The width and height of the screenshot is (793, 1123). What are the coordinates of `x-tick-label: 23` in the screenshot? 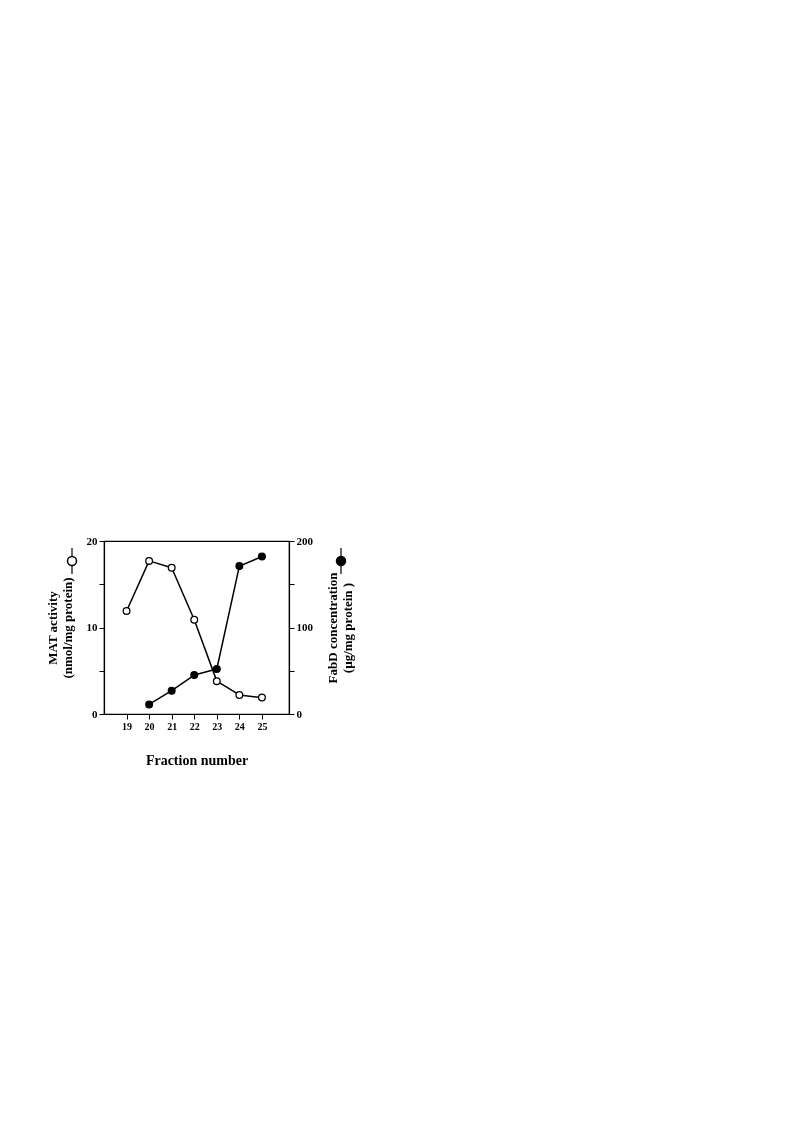 It's located at (217, 726).